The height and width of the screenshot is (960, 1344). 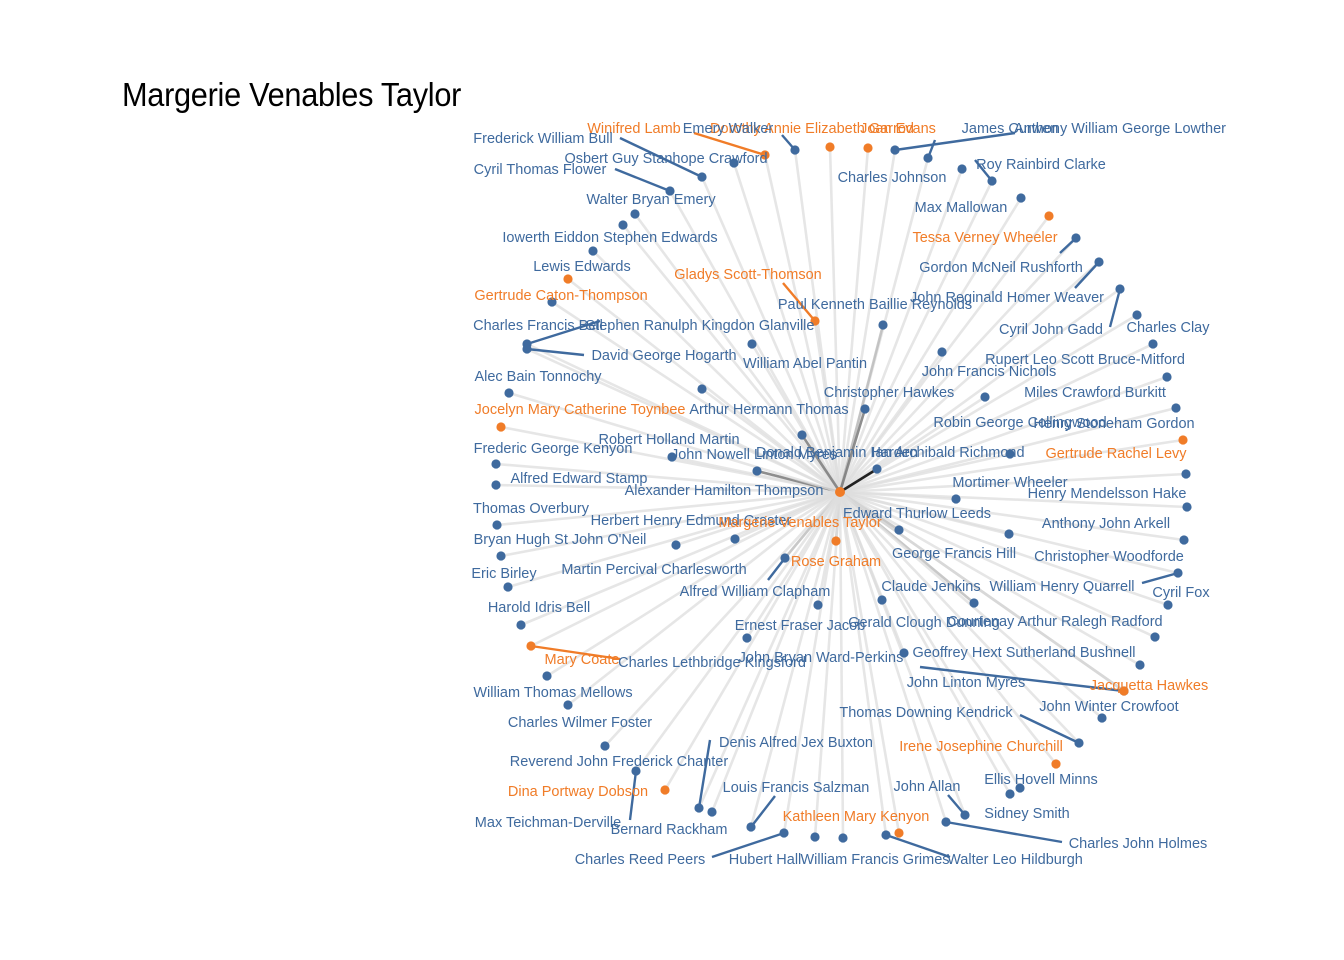 What do you see at coordinates (886, 835) in the screenshot?
I see `node-walter-leo-hildburgh` at bounding box center [886, 835].